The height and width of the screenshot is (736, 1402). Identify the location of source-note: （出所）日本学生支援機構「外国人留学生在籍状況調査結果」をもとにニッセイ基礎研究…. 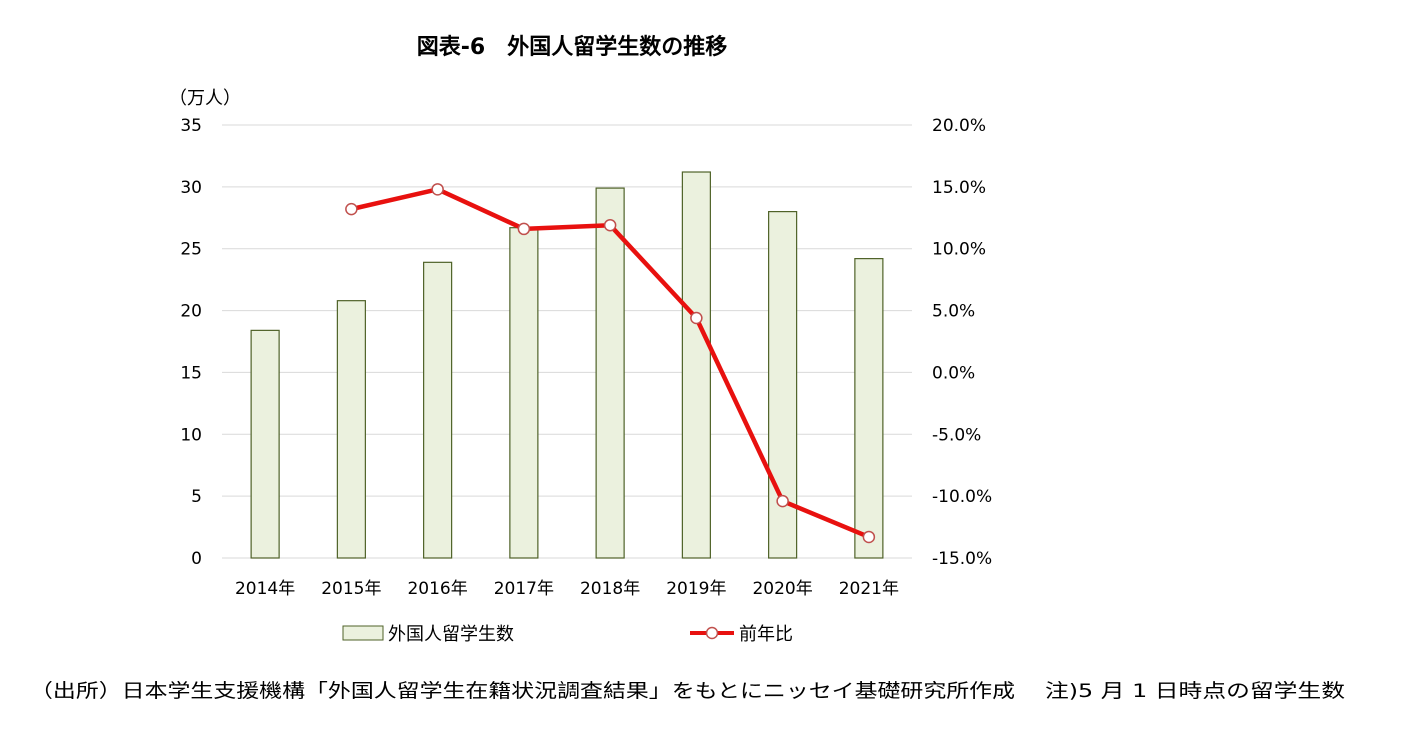
(522, 691).